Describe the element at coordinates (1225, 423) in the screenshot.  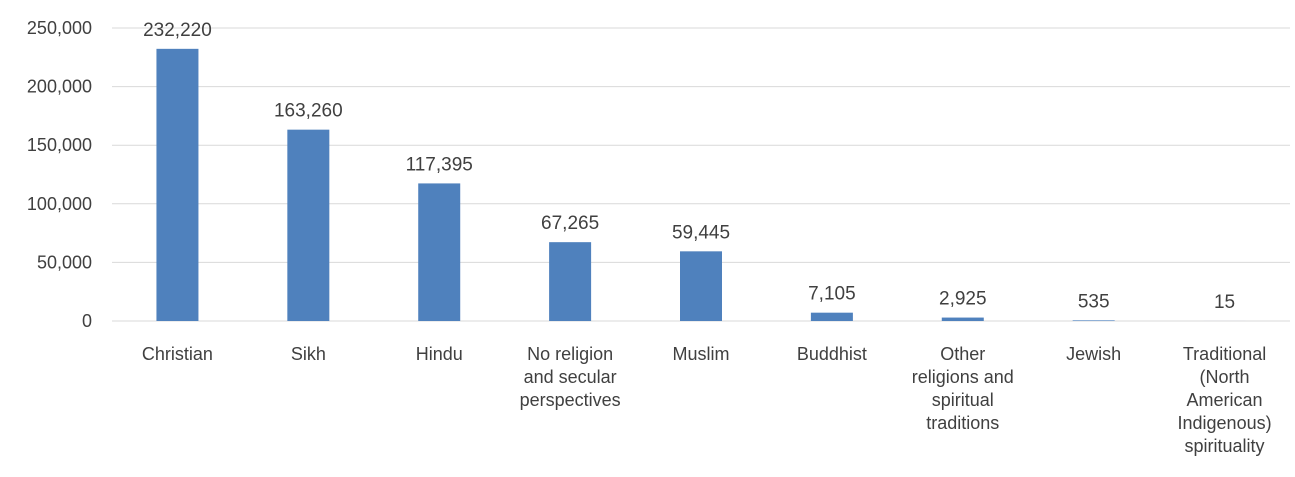
I see `x-category-label-line: Indigenous)` at that location.